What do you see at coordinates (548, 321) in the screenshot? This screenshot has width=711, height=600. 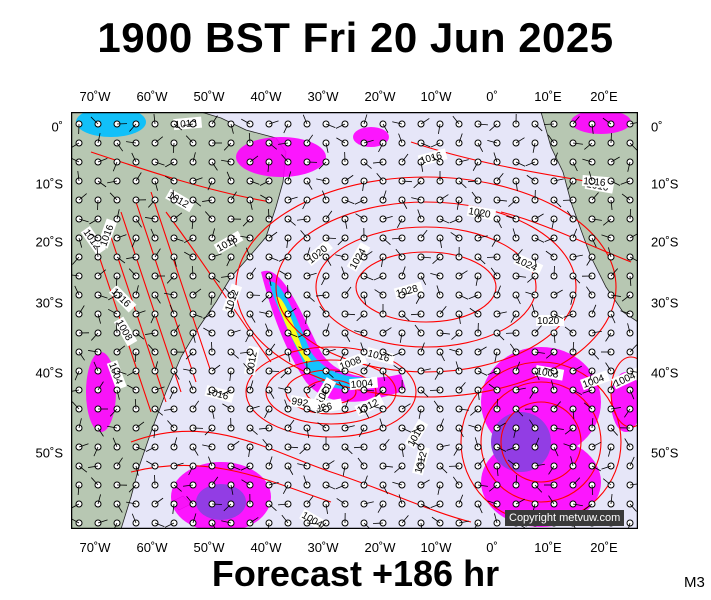 I see `isobar-label: 1020` at bounding box center [548, 321].